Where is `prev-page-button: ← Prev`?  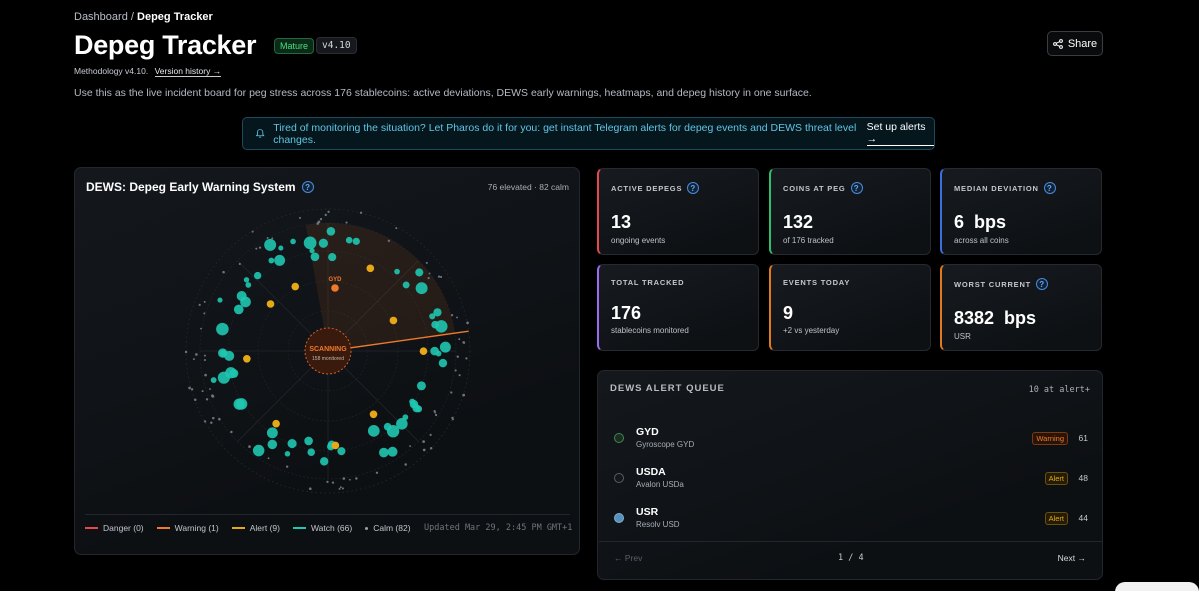
prev-page-button: ← Prev is located at coordinates (628, 558).